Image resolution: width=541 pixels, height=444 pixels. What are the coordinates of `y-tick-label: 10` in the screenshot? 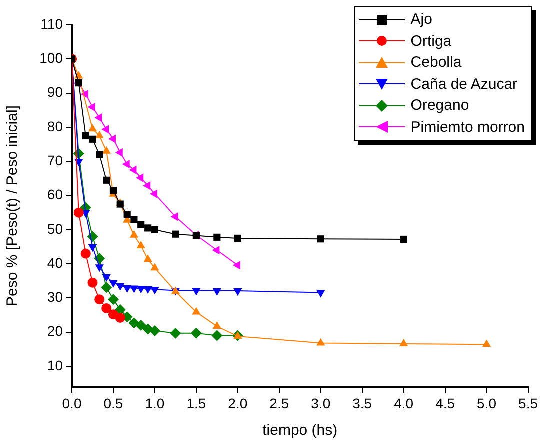 It's located at (55, 365).